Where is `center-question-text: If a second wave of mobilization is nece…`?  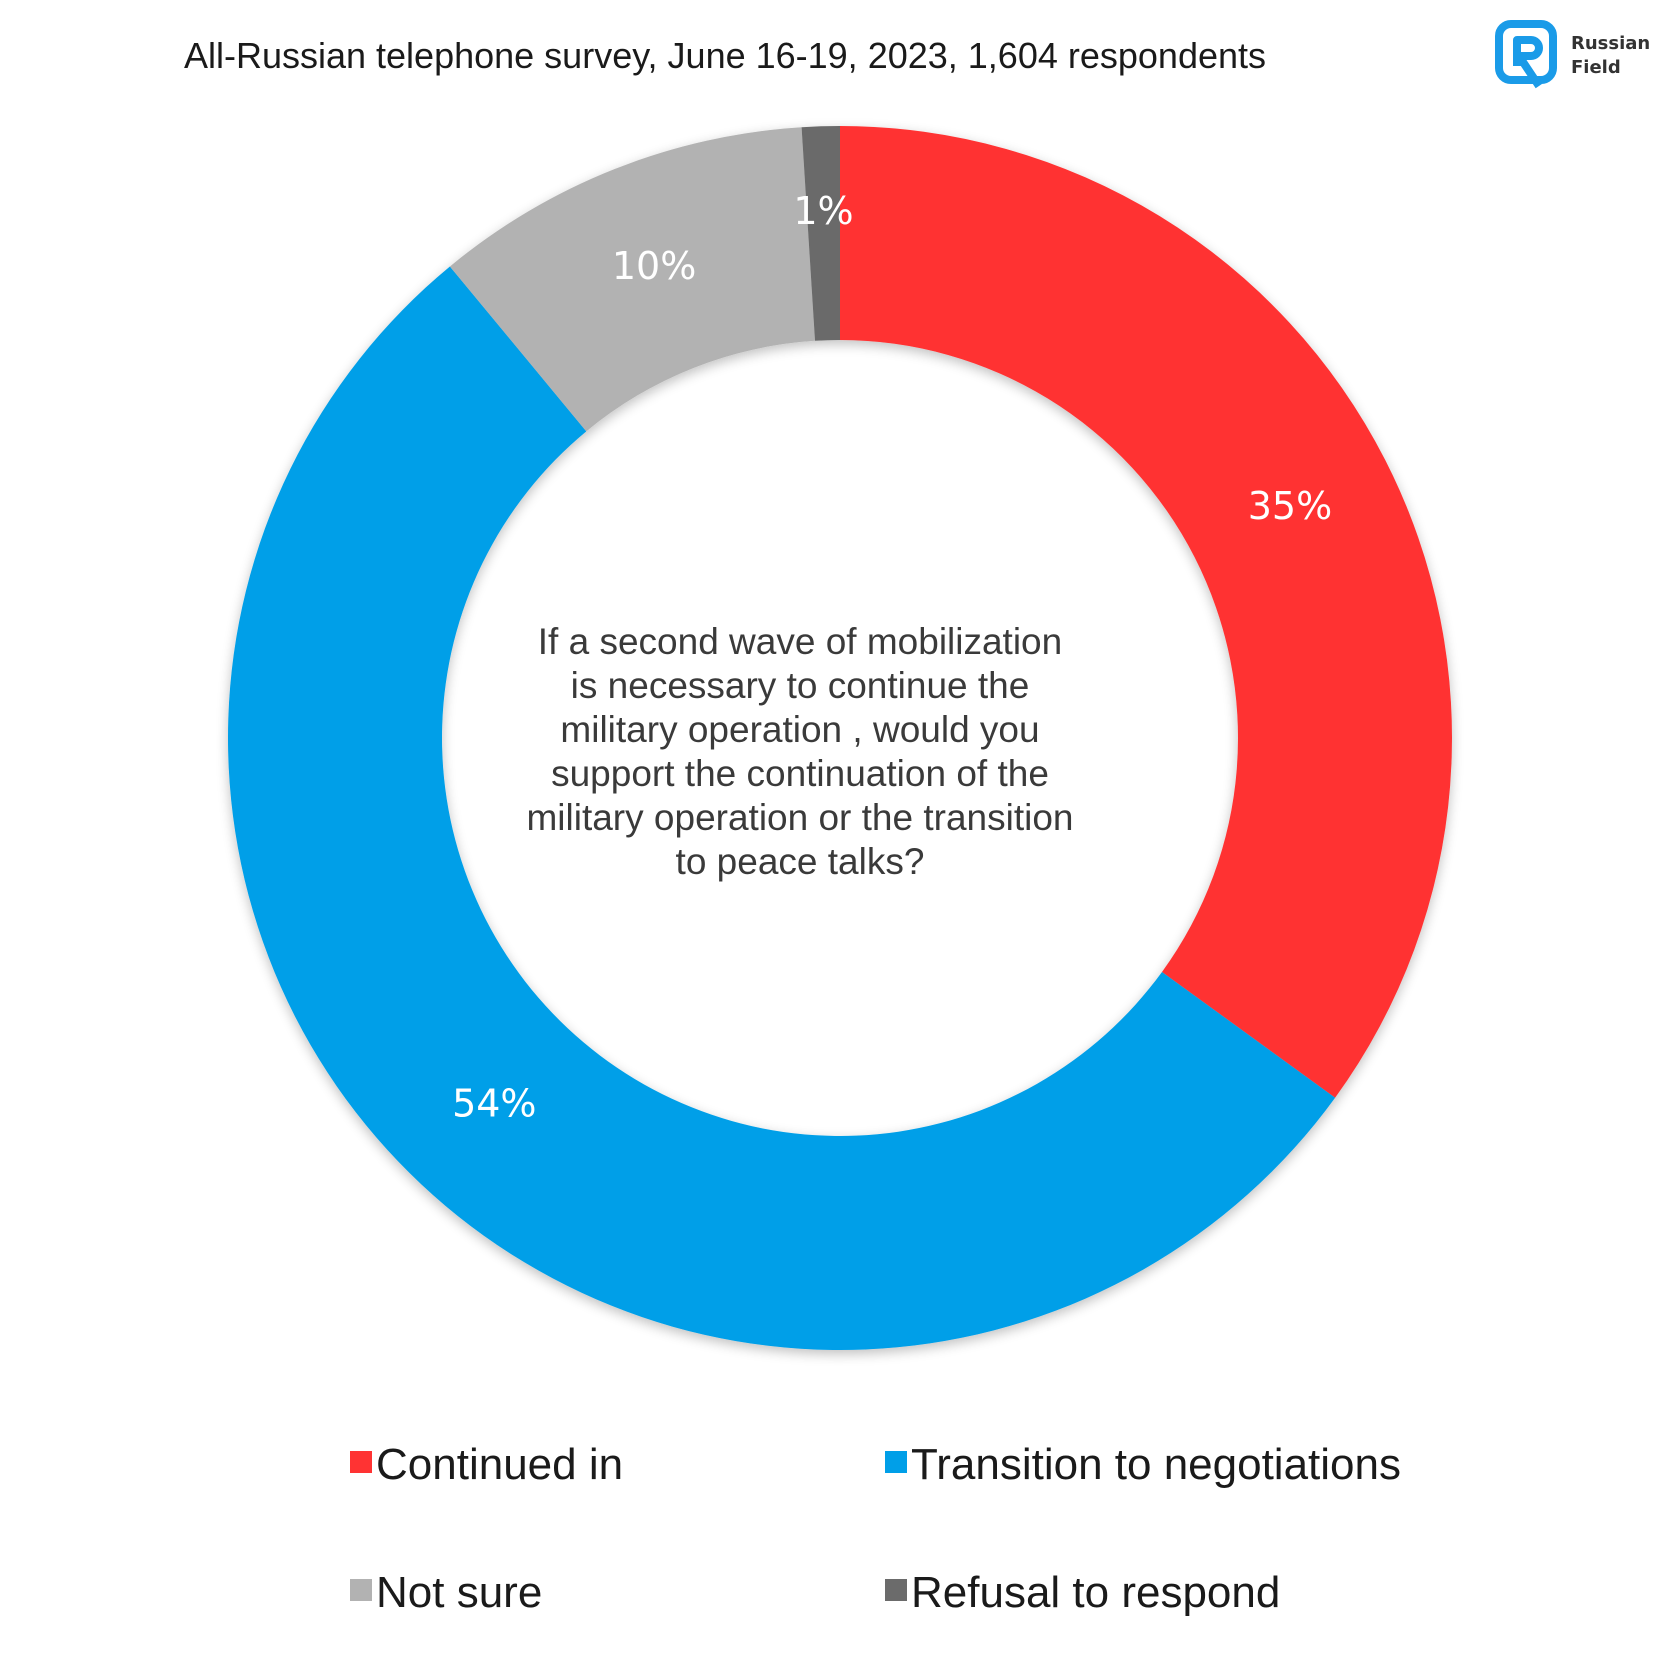
center-question-text: If a second wave of mobilization is nece… is located at coordinates (800, 751).